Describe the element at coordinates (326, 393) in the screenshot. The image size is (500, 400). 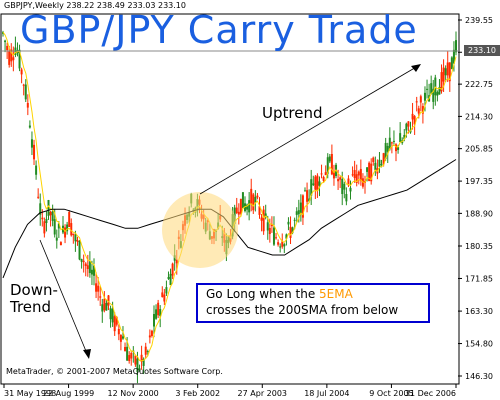
I see `x-tick-label: 18 Jul 2004` at that location.